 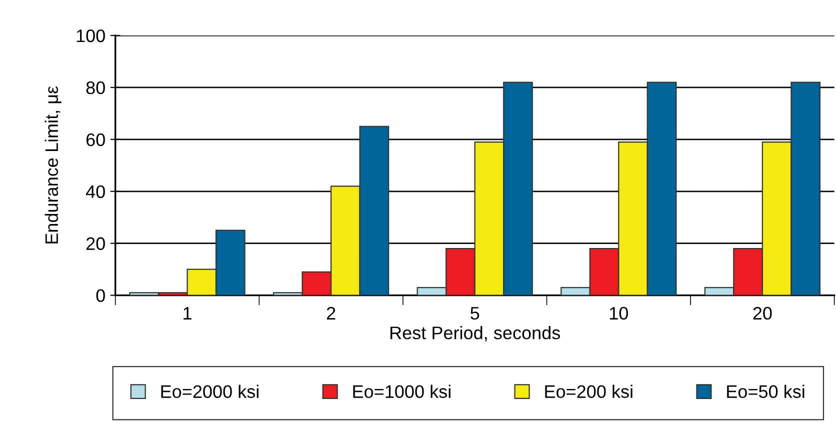 I want to click on x-tick-label: 5, so click(x=475, y=313).